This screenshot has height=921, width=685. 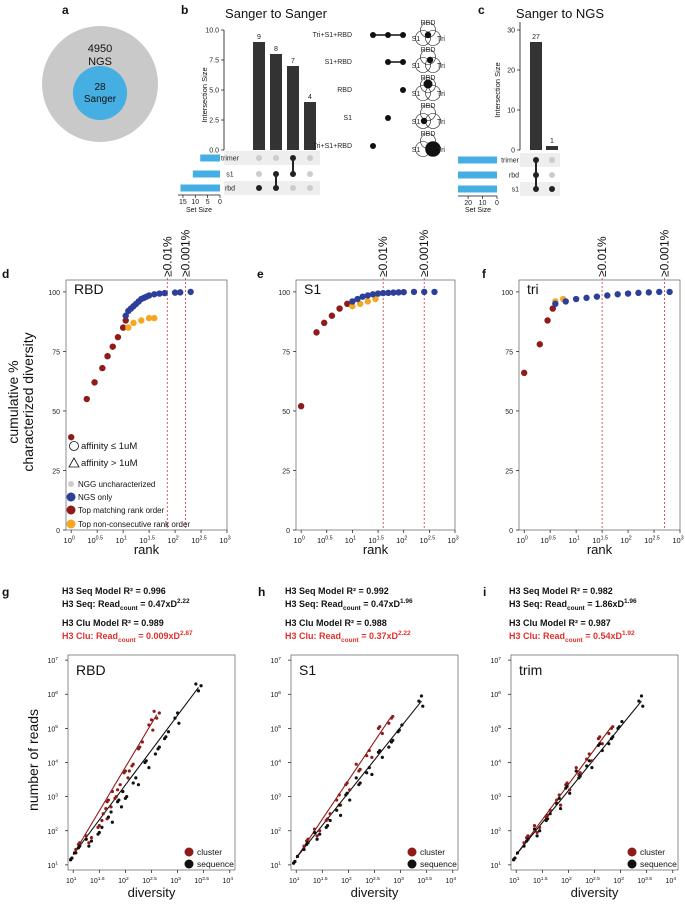 What do you see at coordinates (56, 727) in the screenshot?
I see `g-y-ticklabel-exp: 5` at bounding box center [56, 727].